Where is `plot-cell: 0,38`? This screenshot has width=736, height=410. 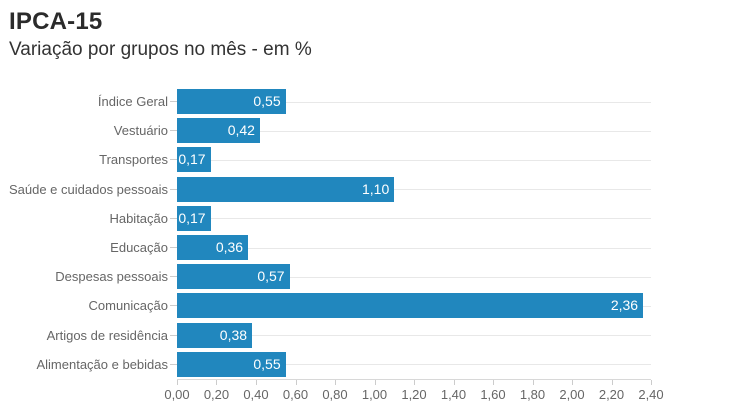 plot-cell: 0,38 is located at coordinates (414, 335).